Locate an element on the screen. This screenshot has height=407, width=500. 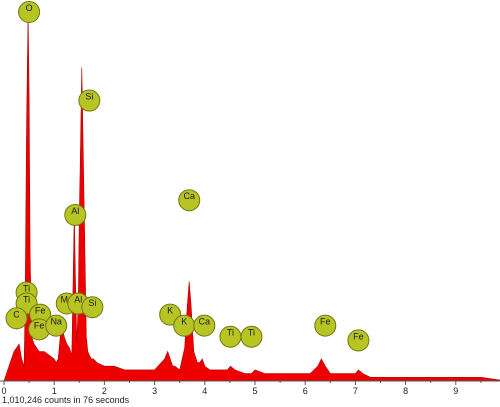
x-tick-label: 7 is located at coordinates (355, 391).